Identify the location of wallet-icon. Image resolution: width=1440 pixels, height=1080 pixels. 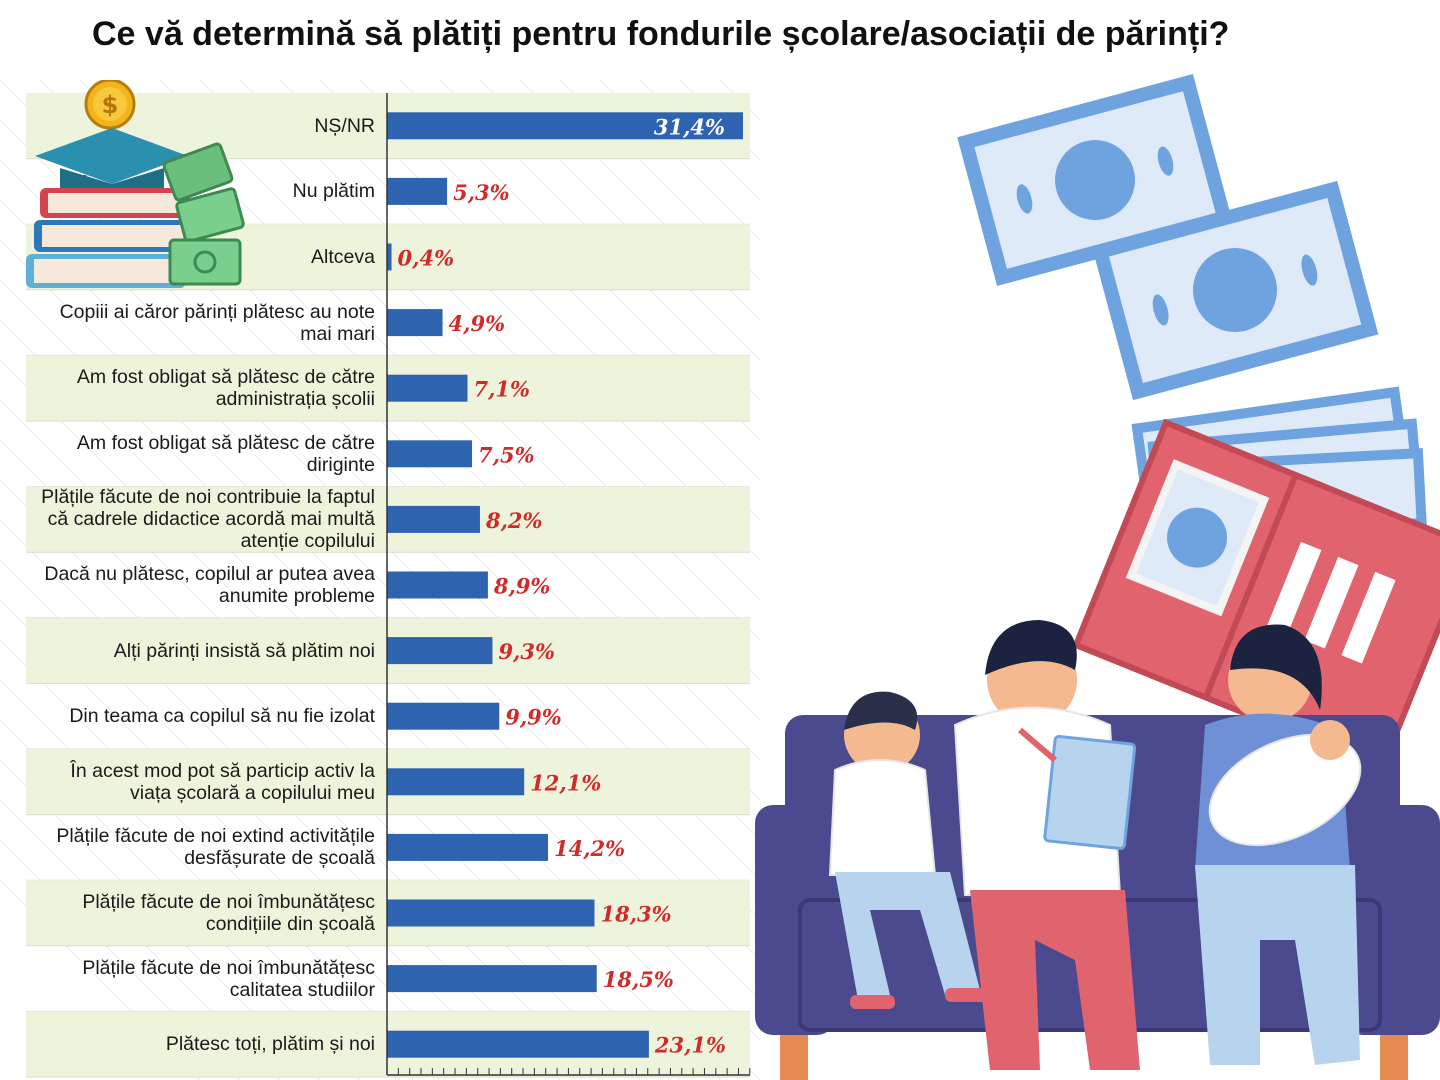
(1256, 595).